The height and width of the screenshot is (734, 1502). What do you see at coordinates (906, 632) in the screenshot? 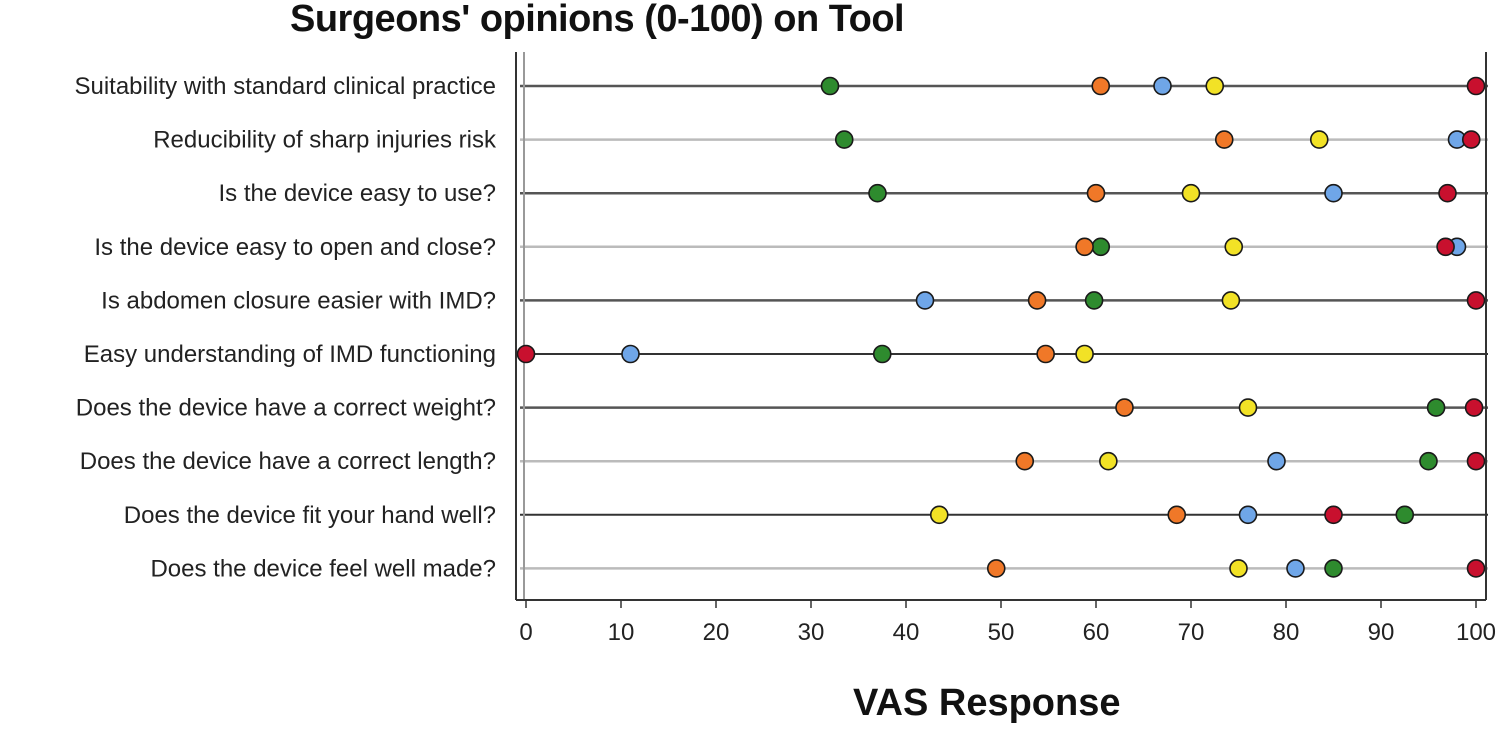
I see `x-tick-label: 40` at bounding box center [906, 632].